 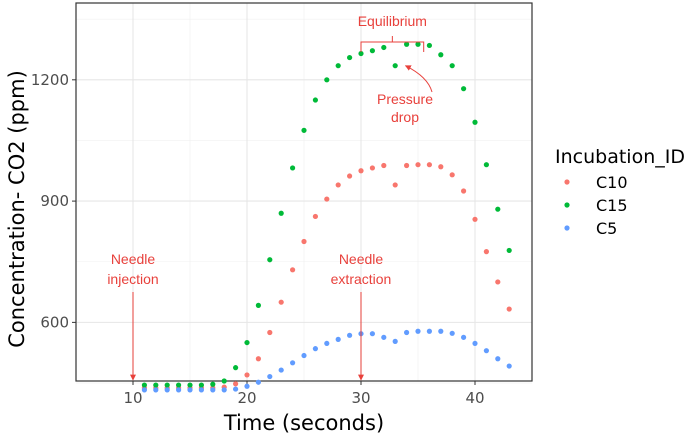 I want to click on y-tick-label: 600, so click(x=54, y=322).